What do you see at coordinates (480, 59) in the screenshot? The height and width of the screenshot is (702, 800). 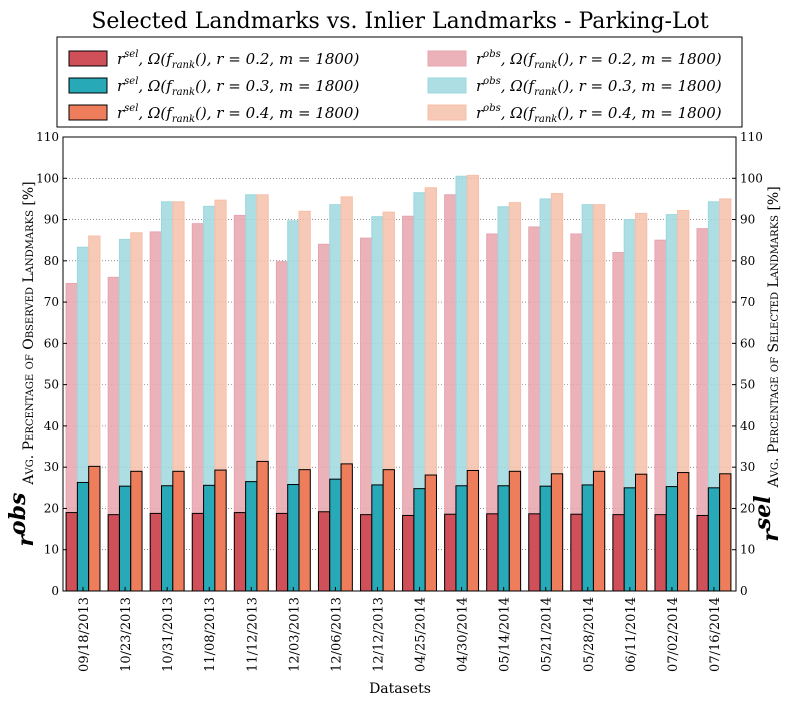 I see `legend-label-part: r` at bounding box center [480, 59].